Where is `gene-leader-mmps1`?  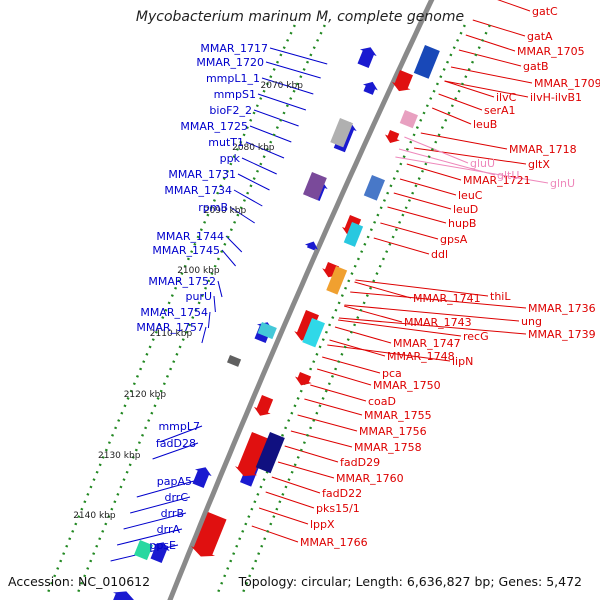
gene-leader-mmps1 is located at coordinates (282, 102).